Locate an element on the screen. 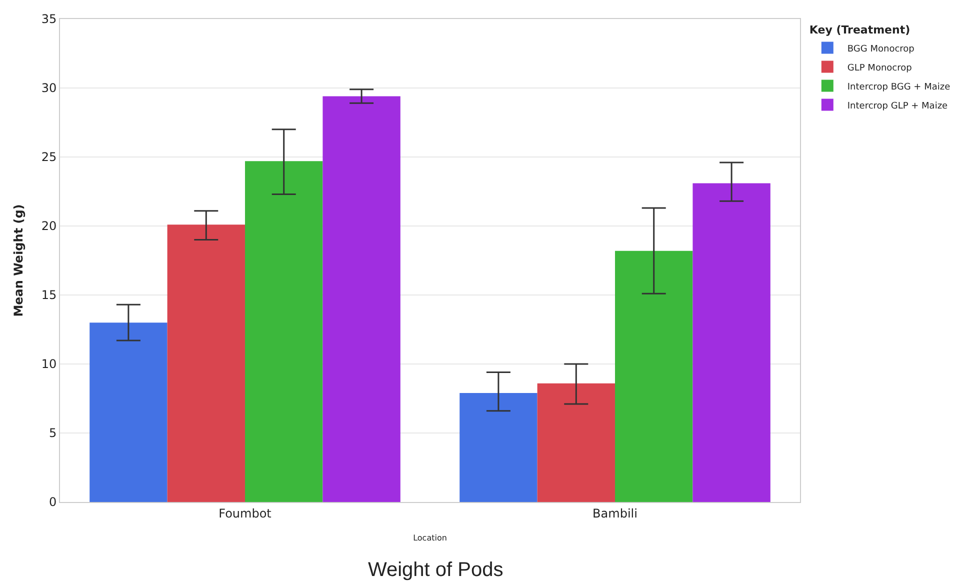 The width and height of the screenshot is (968, 582). y-tick-label: 10 is located at coordinates (49, 364).